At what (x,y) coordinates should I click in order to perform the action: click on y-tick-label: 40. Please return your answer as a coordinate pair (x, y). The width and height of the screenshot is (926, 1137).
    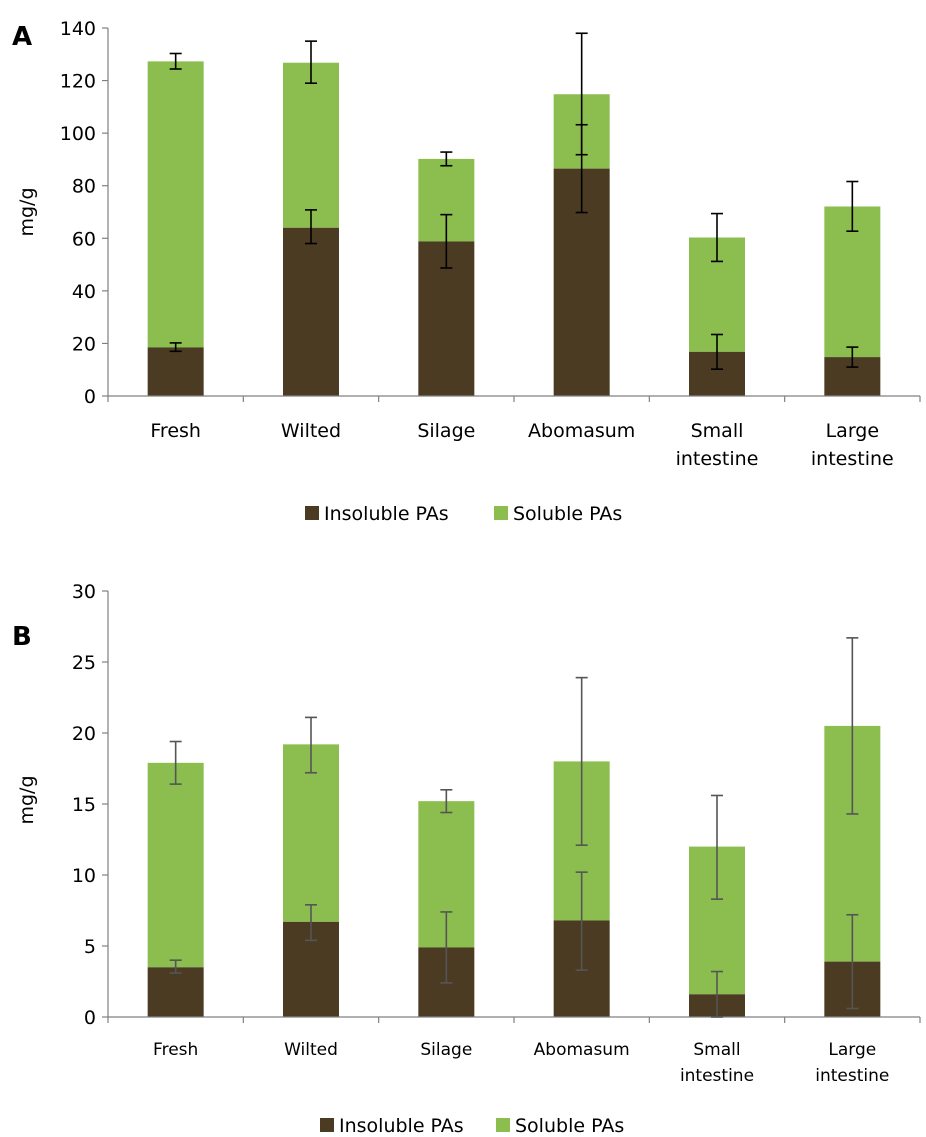
    Looking at the image, I should click on (84, 292).